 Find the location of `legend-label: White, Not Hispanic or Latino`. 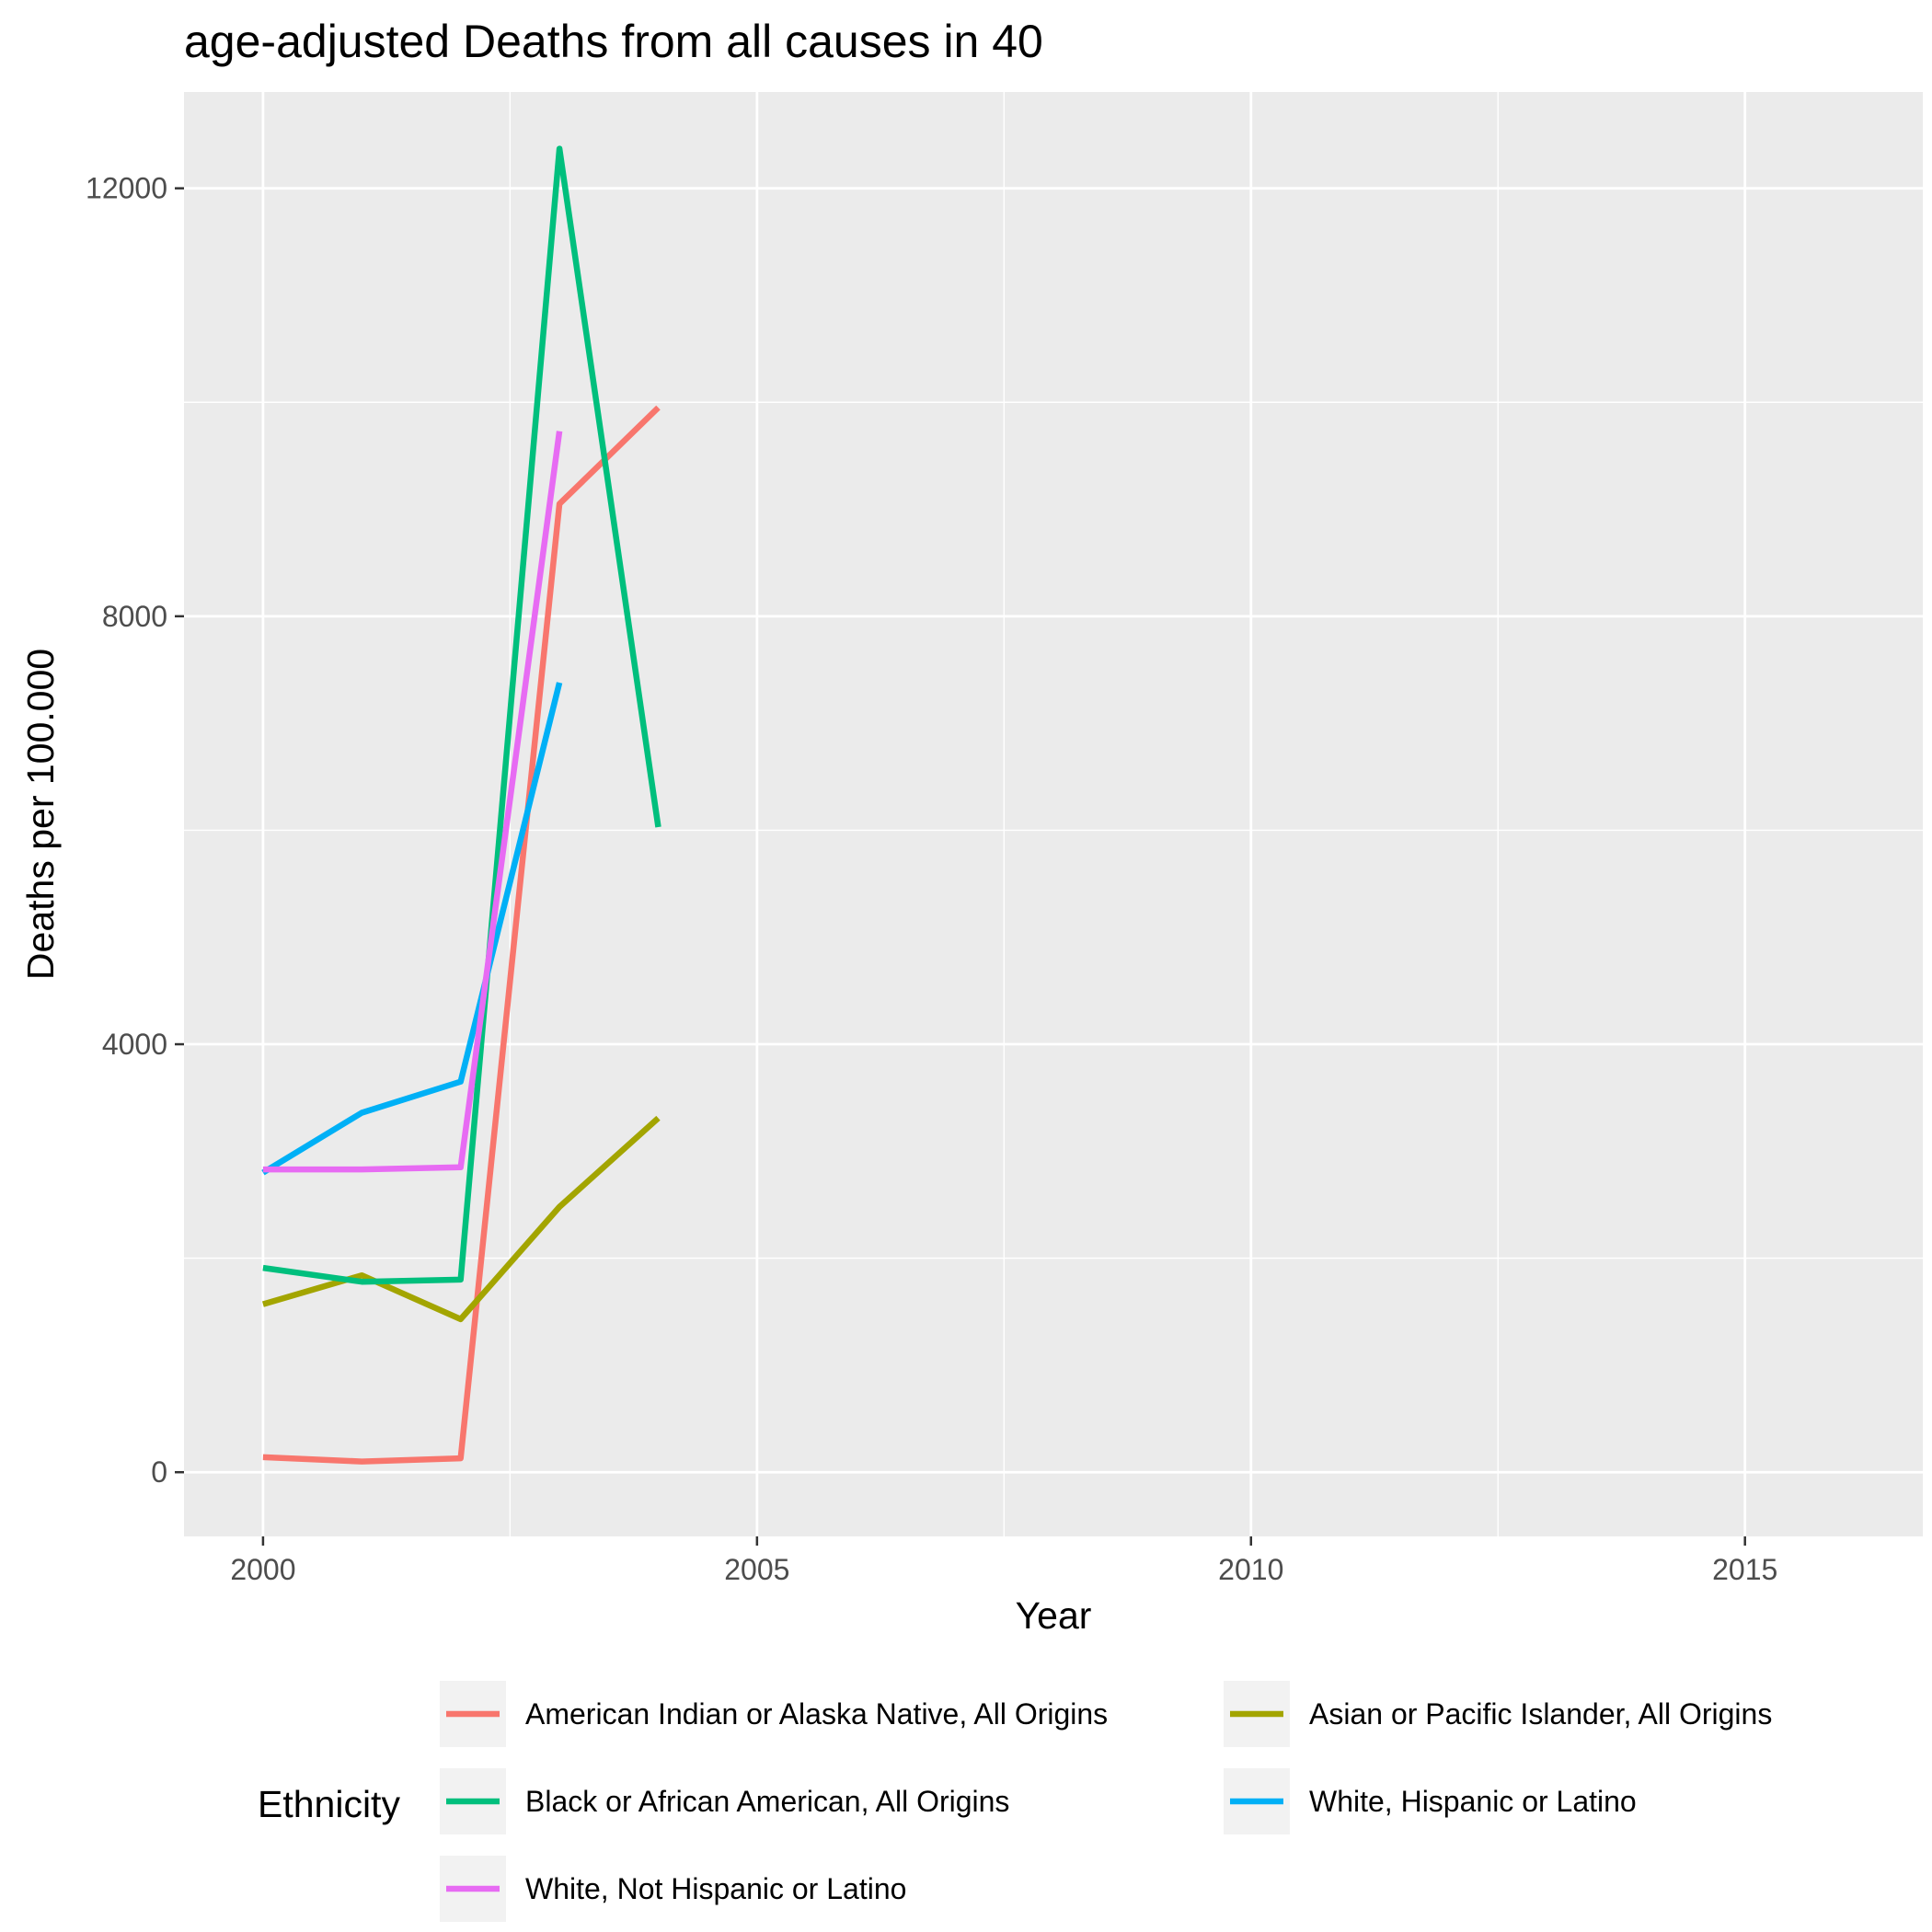

legend-label: White, Not Hispanic or Latino is located at coordinates (715, 1888).